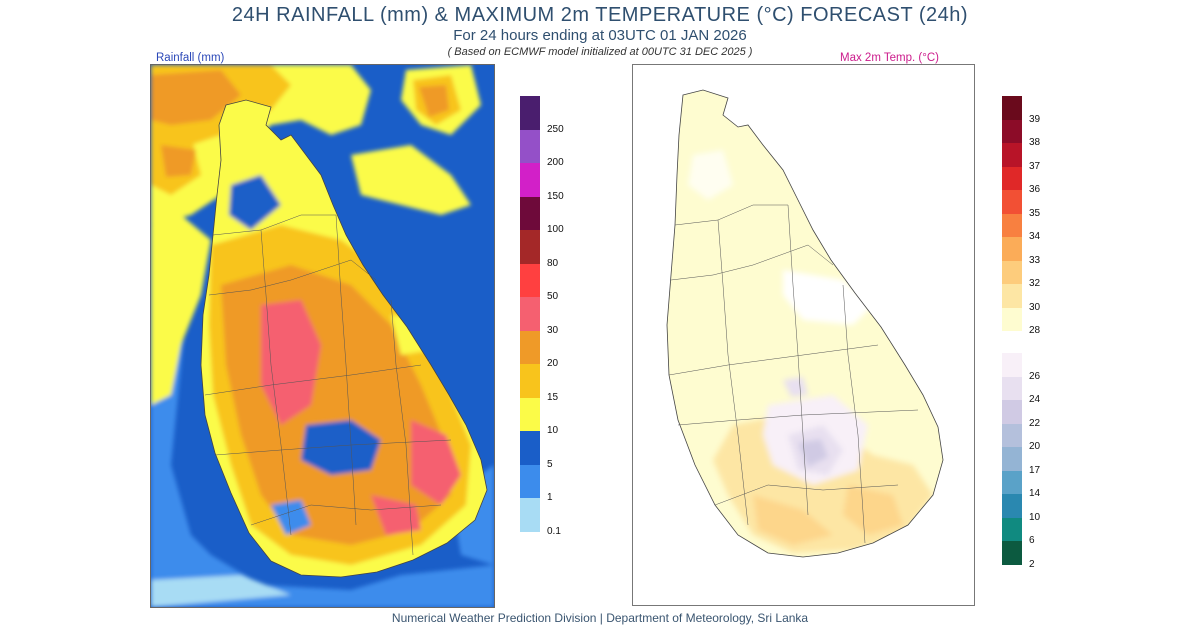 This screenshot has width=1200, height=630. Describe the element at coordinates (1035, 330) in the screenshot. I see `legend-label: 28` at that location.